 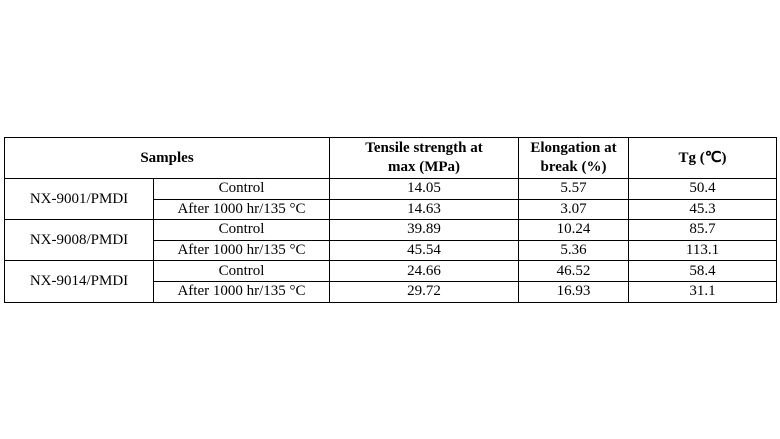 I want to click on data-row: NX-9014/PMDI Control 24.66 46.52 58.4, so click(x=390, y=281).